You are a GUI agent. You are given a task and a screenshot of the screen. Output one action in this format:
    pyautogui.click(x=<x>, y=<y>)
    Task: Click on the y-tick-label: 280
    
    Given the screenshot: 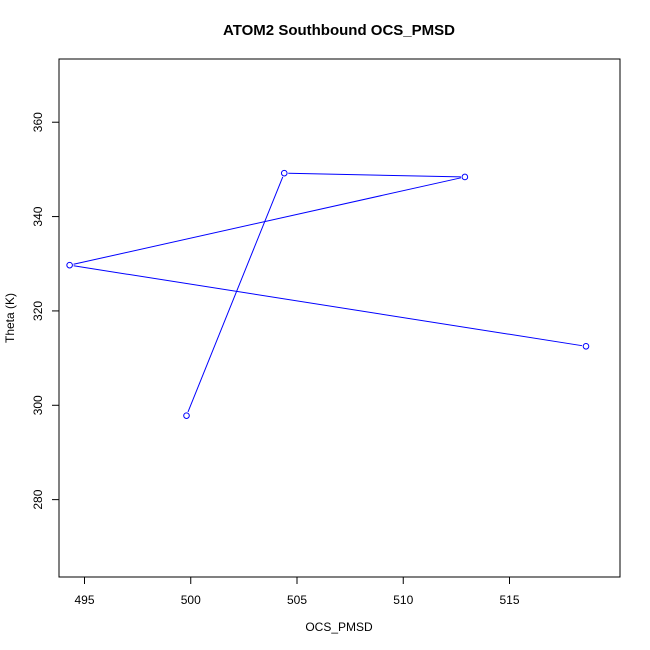 What is the action you would take?
    pyautogui.click(x=38, y=499)
    